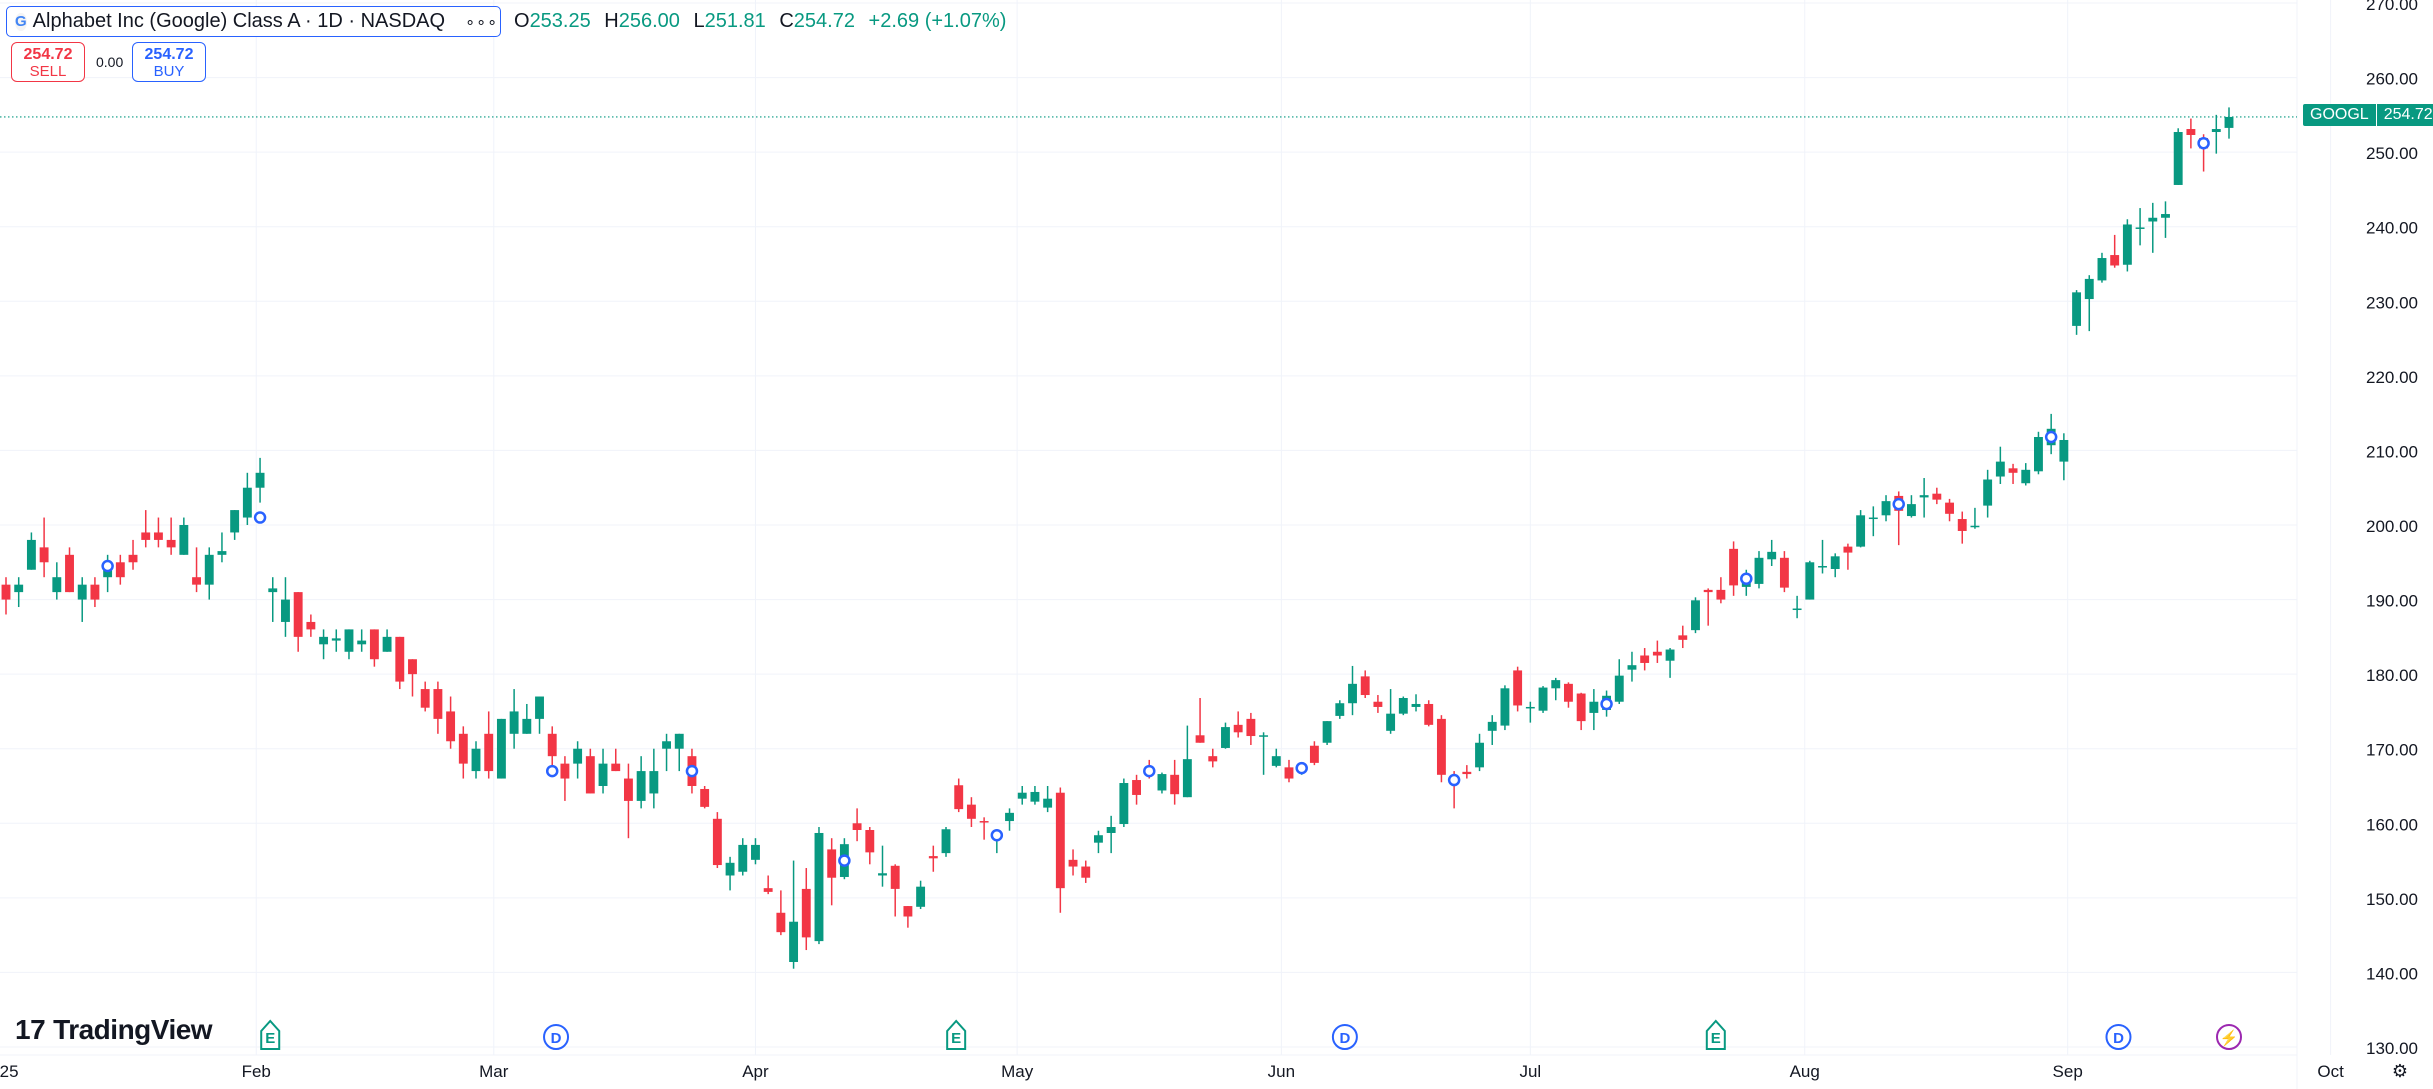  What do you see at coordinates (1172, 1071) in the screenshot?
I see `time-axis: 2025 Feb Mar Apr May Jun Jul Aug Sep Oct` at bounding box center [1172, 1071].